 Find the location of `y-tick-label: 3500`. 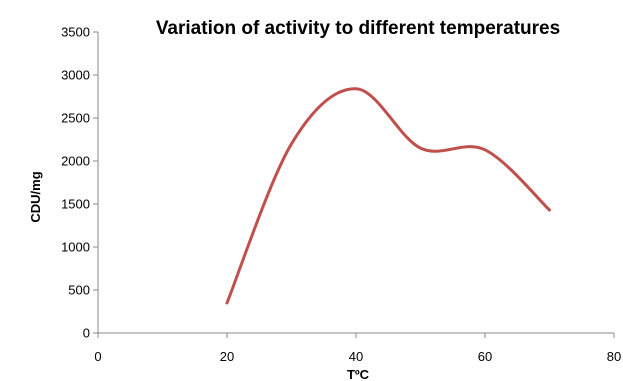

y-tick-label: 3500 is located at coordinates (75, 32).